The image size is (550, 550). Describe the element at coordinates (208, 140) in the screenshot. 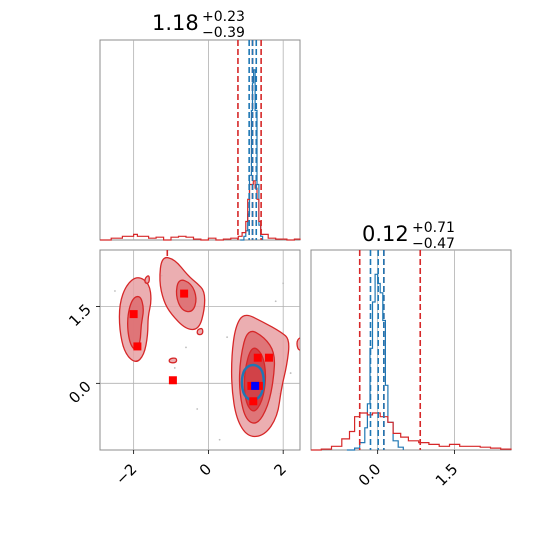

I see `marginal-x-grid` at that location.